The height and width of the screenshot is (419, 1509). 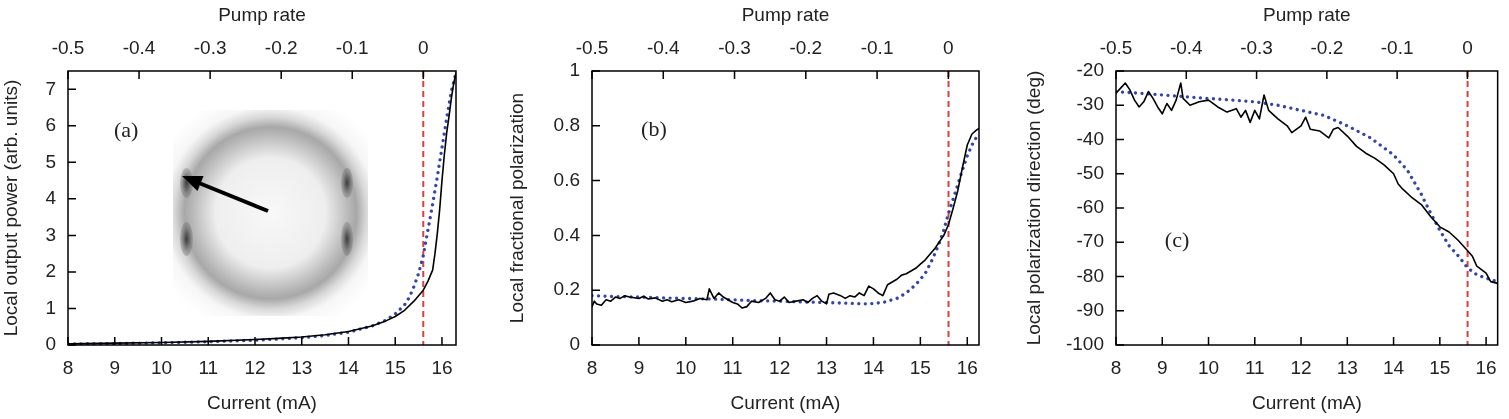 What do you see at coordinates (1090, 275) in the screenshot?
I see `y-tick-label: -80` at bounding box center [1090, 275].